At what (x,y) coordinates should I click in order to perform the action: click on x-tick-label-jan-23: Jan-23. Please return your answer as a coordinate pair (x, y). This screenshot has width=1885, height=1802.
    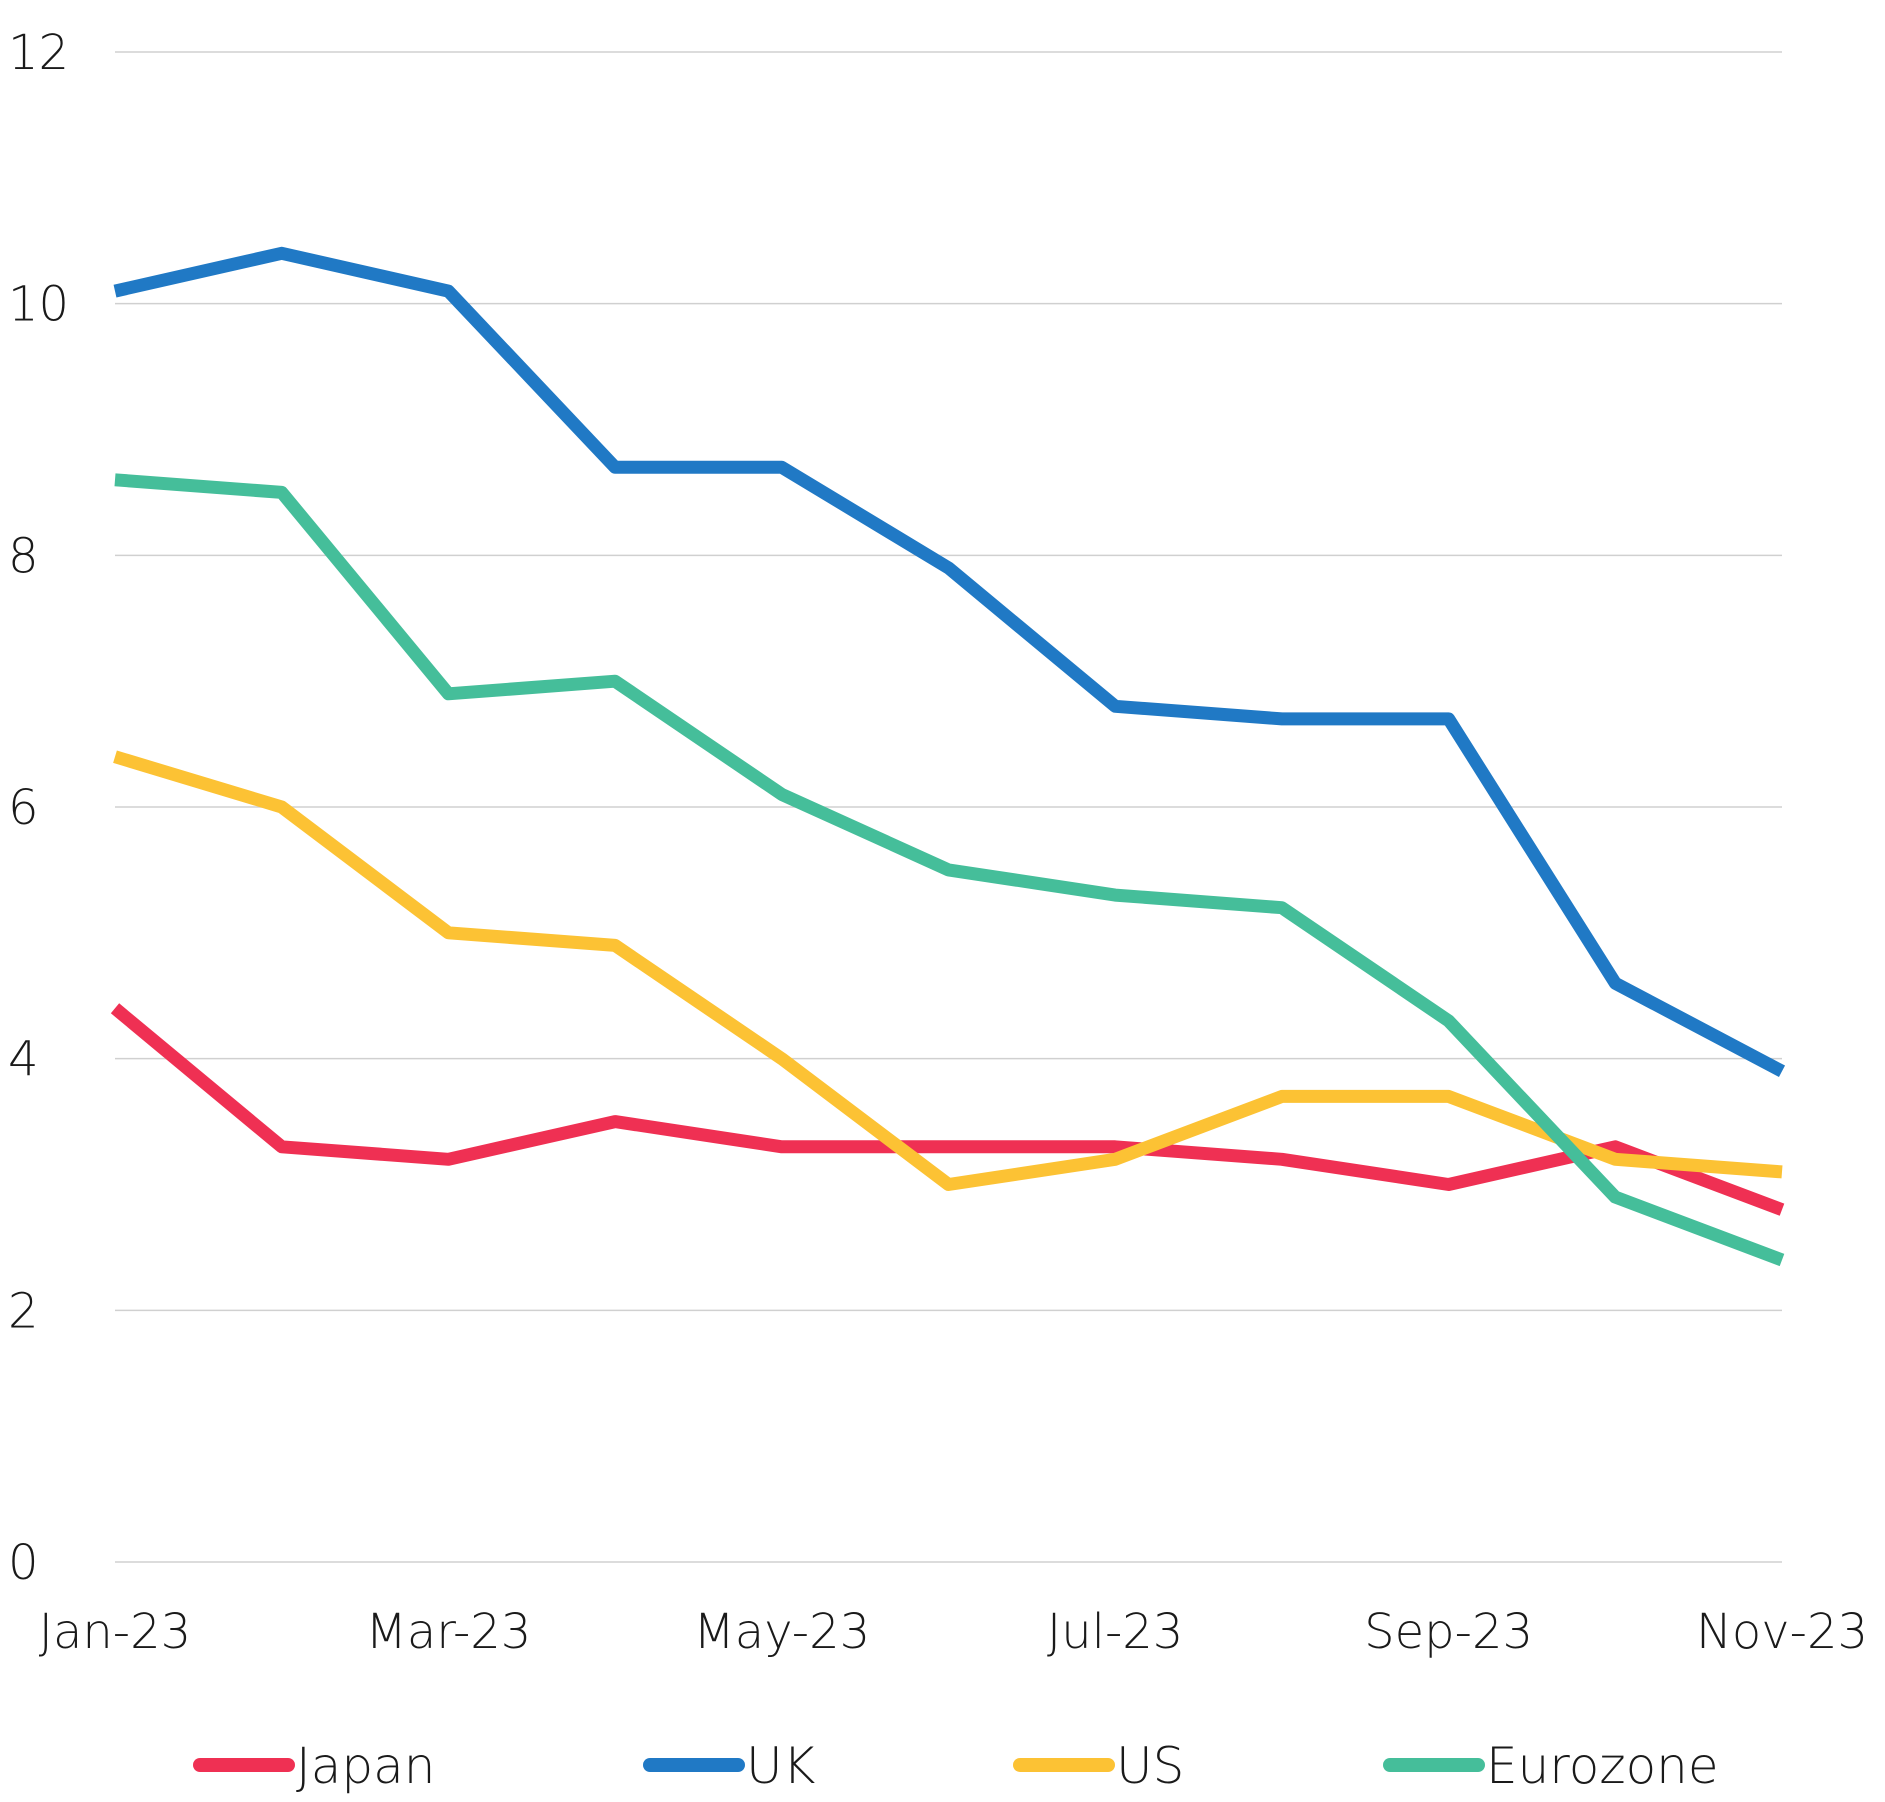
    Looking at the image, I should click on (115, 1632).